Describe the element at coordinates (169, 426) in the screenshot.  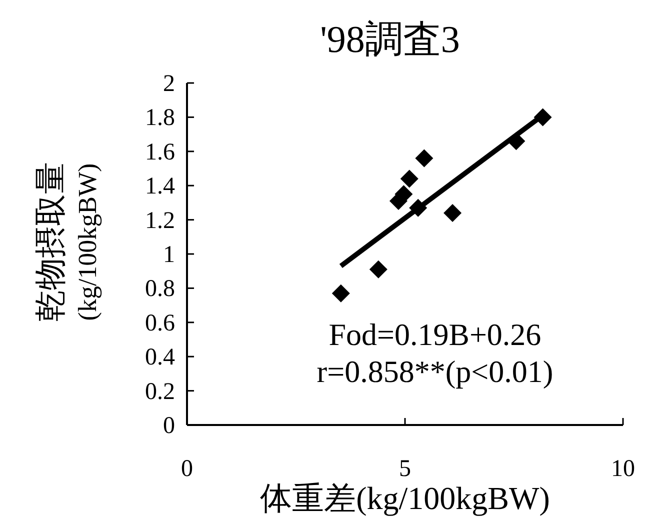
I see `y-tick-label: 0` at that location.